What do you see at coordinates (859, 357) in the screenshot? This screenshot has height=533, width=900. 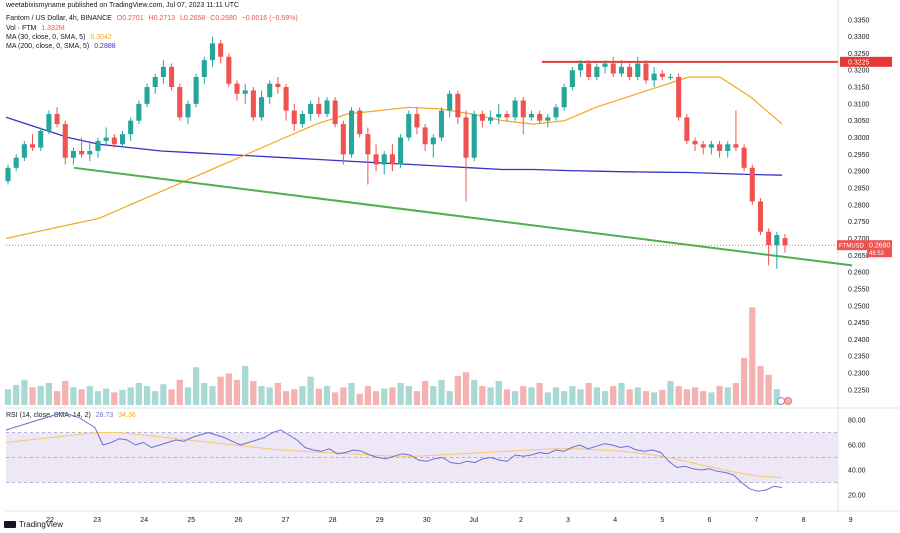 I see `price-tick-label: 0.2350` at bounding box center [859, 357].